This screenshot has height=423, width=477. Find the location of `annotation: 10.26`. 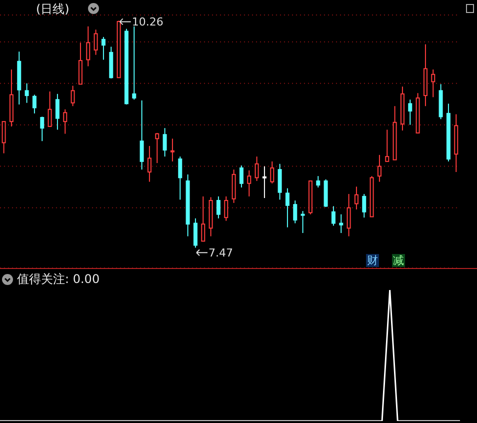

annotation: 10.26 is located at coordinates (148, 22).